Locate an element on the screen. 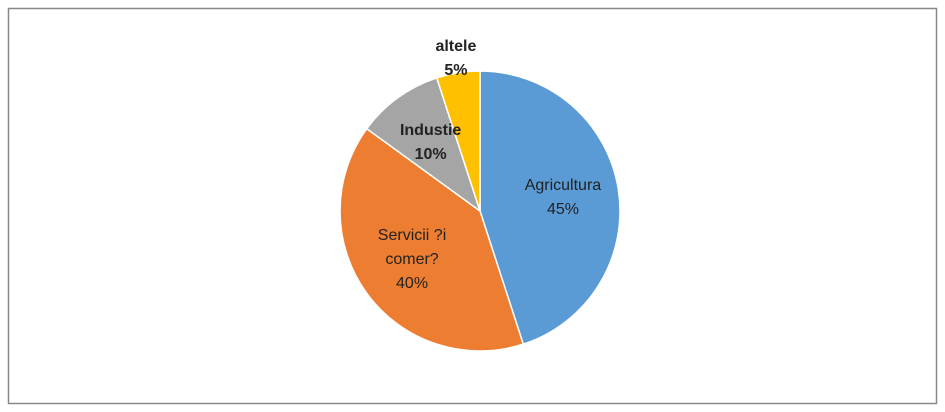 Image resolution: width=945 pixels, height=412 pixels. label-value: 45% is located at coordinates (562, 209).